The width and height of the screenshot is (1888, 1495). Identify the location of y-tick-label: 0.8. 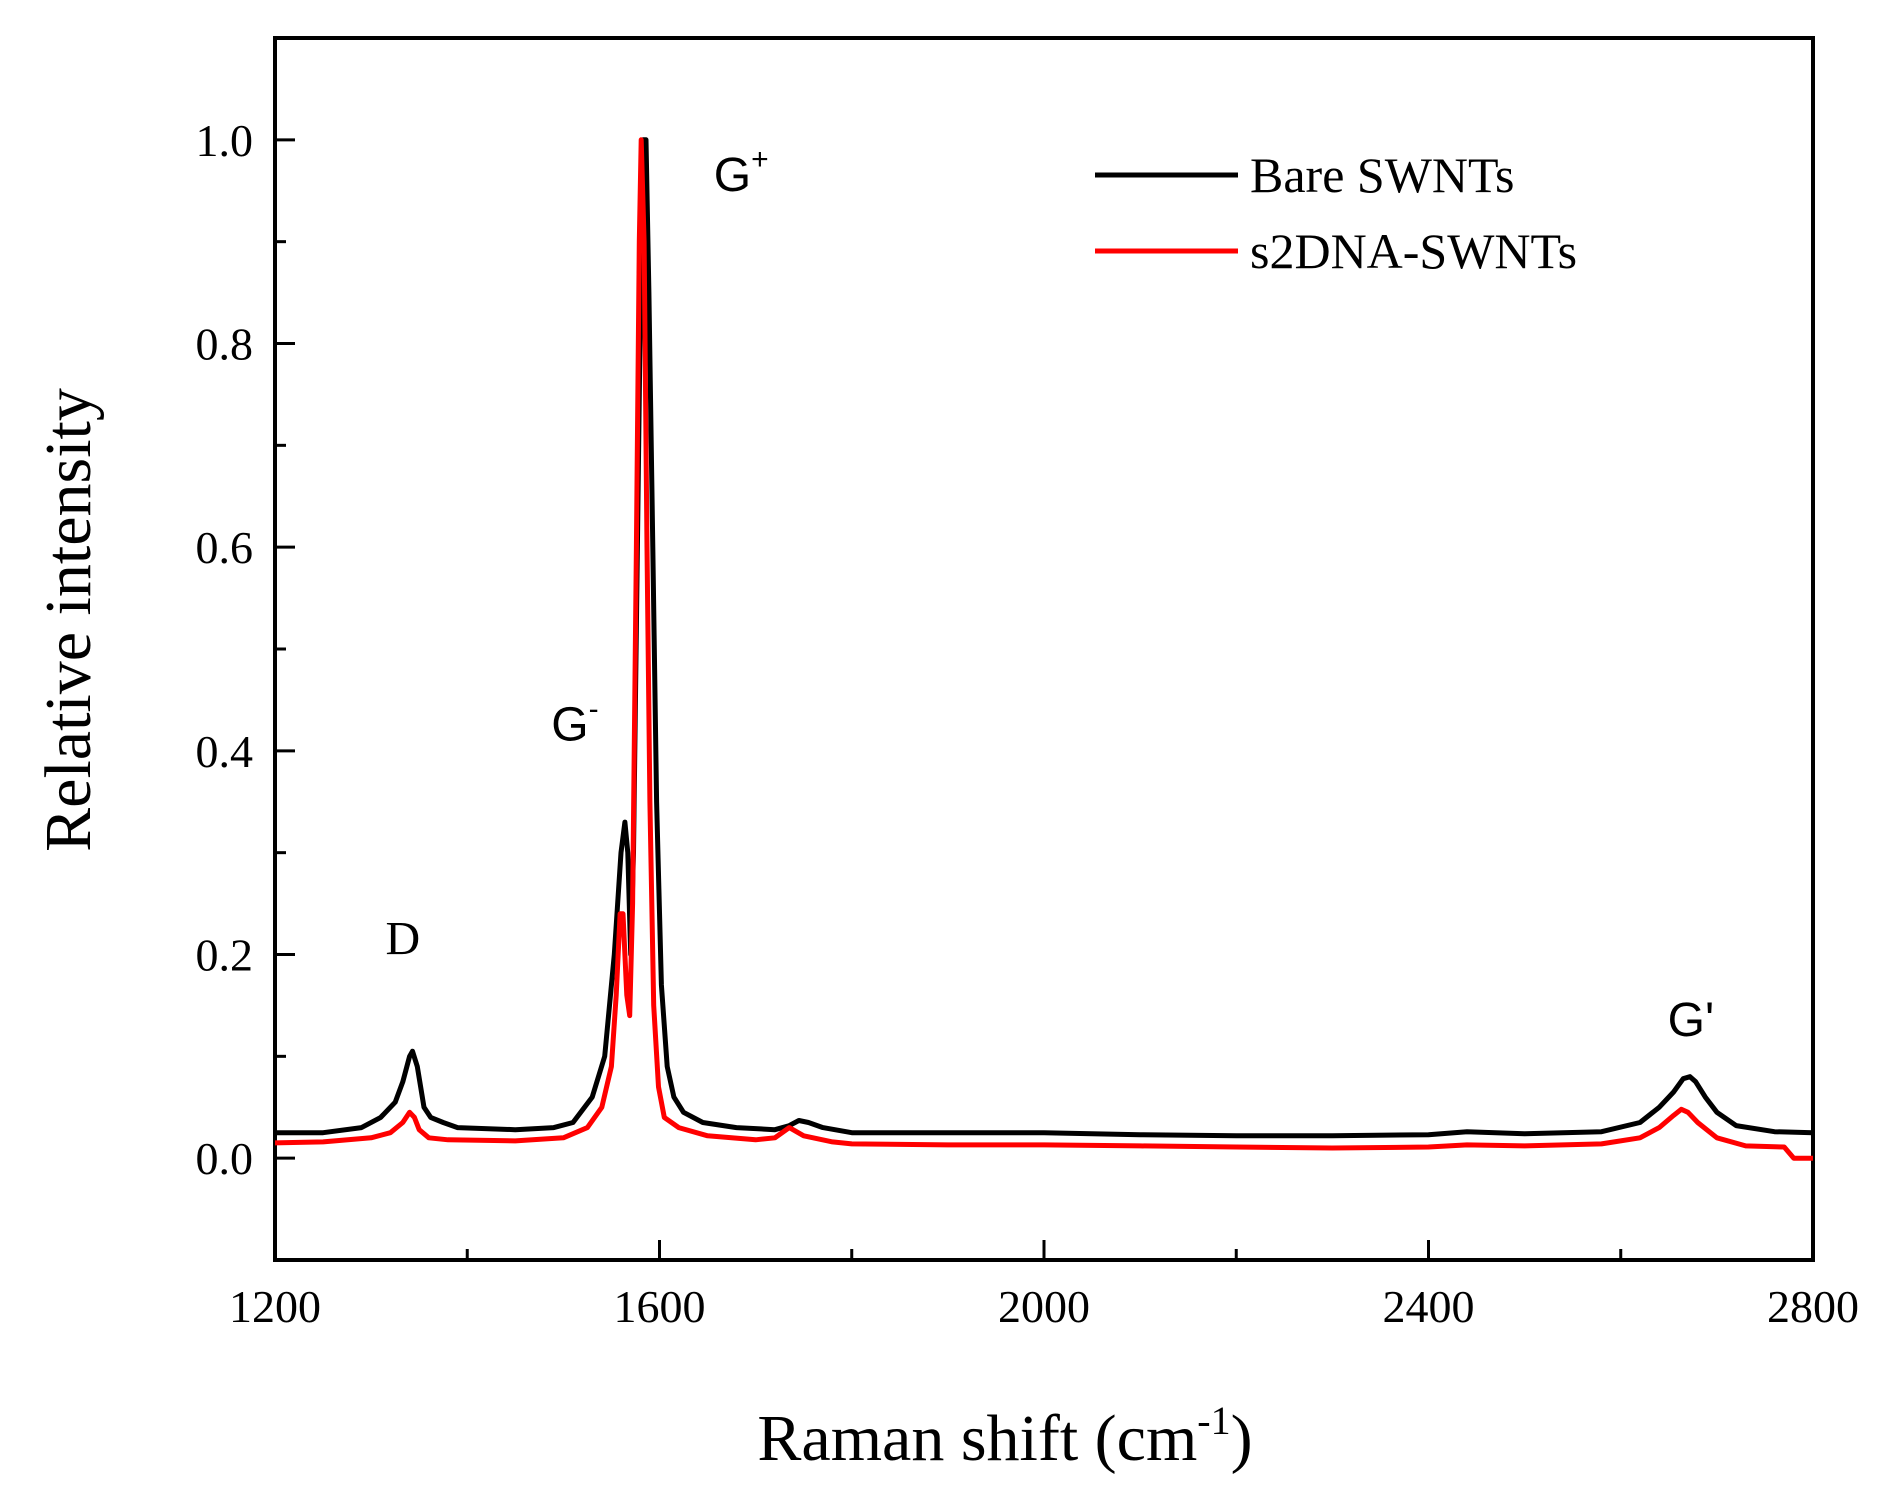
(225, 344).